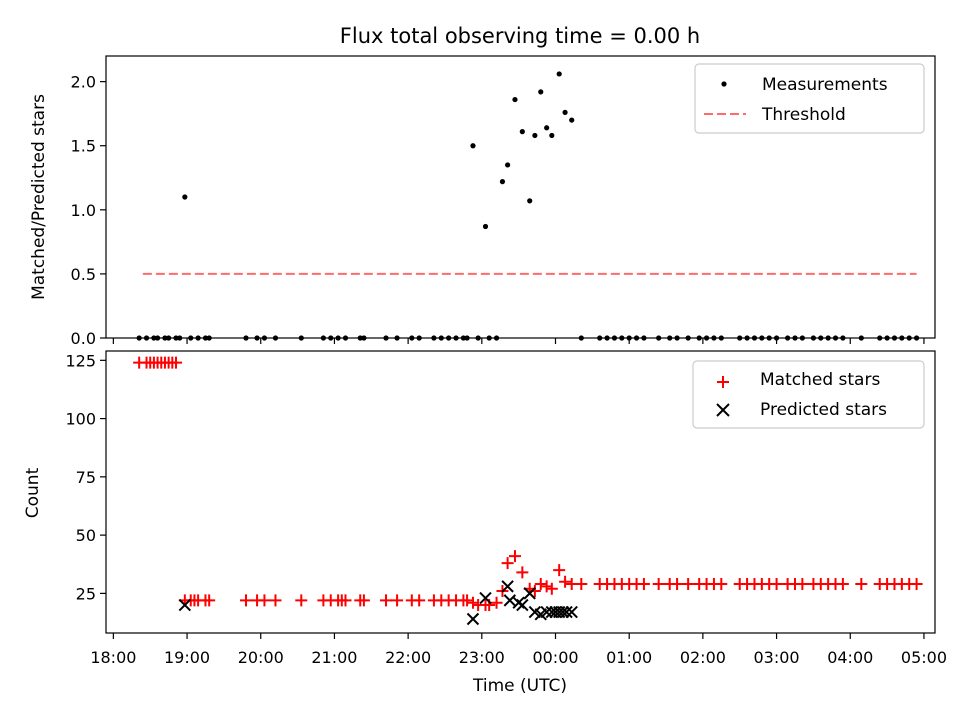  I want to click on top-y-tick-label: 2.0, so click(83, 82).